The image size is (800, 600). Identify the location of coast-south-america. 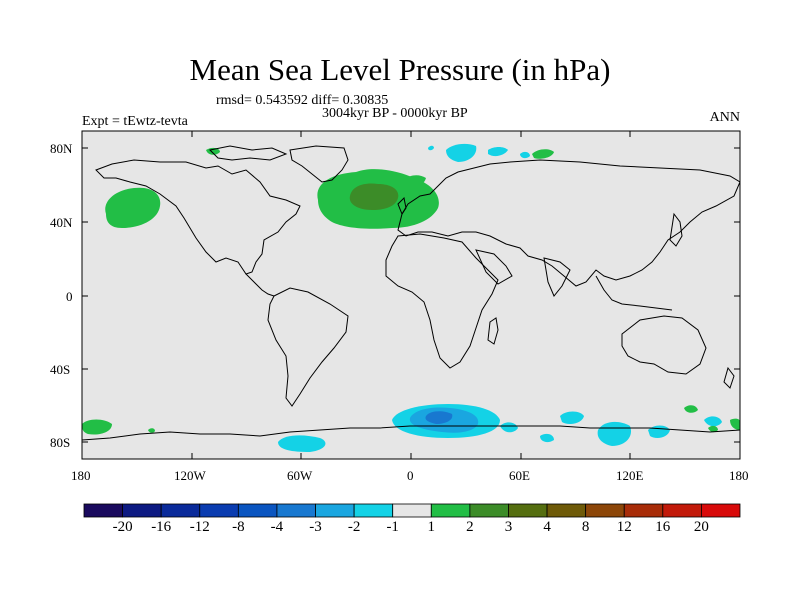
(308, 347).